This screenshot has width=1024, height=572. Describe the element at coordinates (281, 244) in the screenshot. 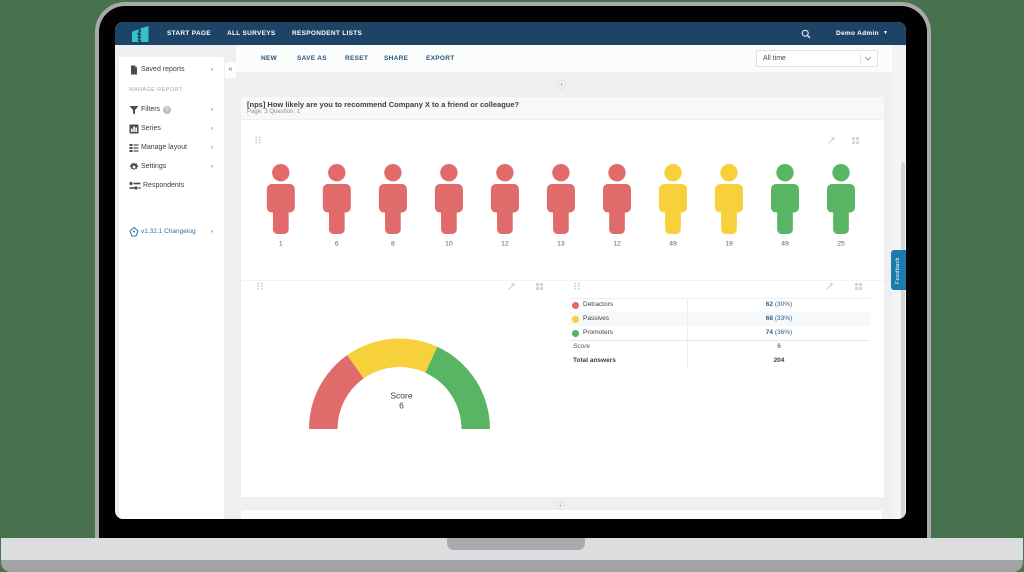

I see `svg-text: 1` at that location.